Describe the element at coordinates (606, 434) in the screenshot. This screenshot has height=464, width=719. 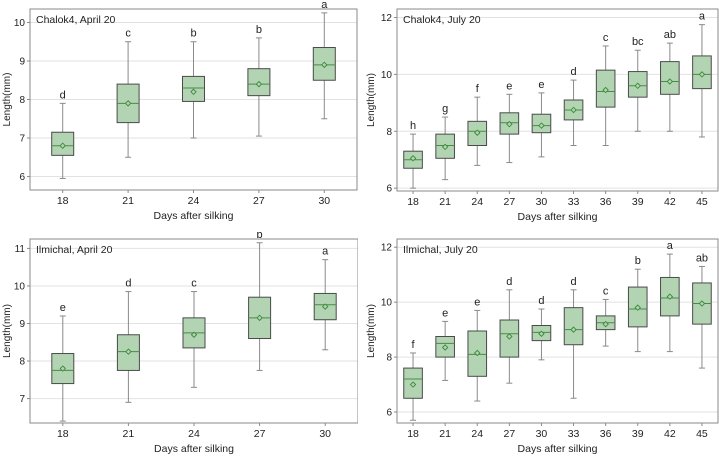
I see `x-tick-label: 36` at that location.